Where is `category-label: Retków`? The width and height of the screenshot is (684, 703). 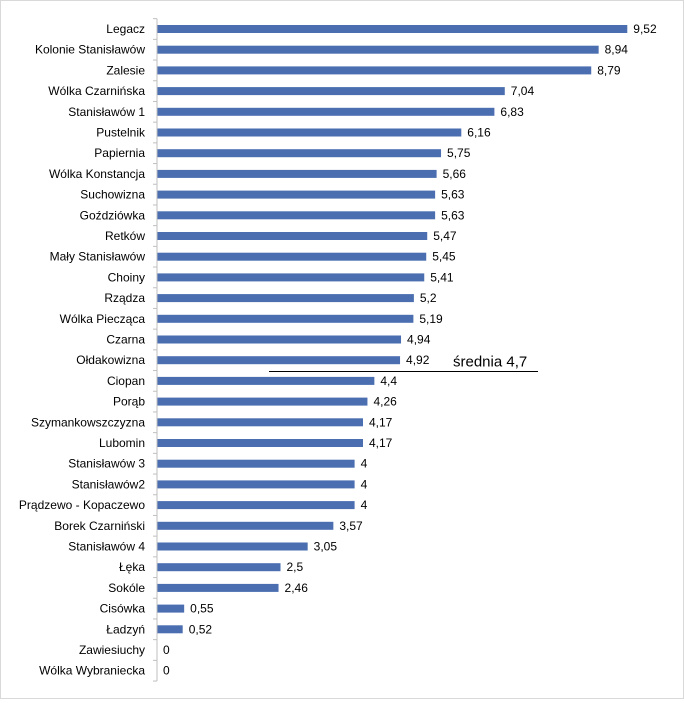
category-label: Retków is located at coordinates (125, 236).